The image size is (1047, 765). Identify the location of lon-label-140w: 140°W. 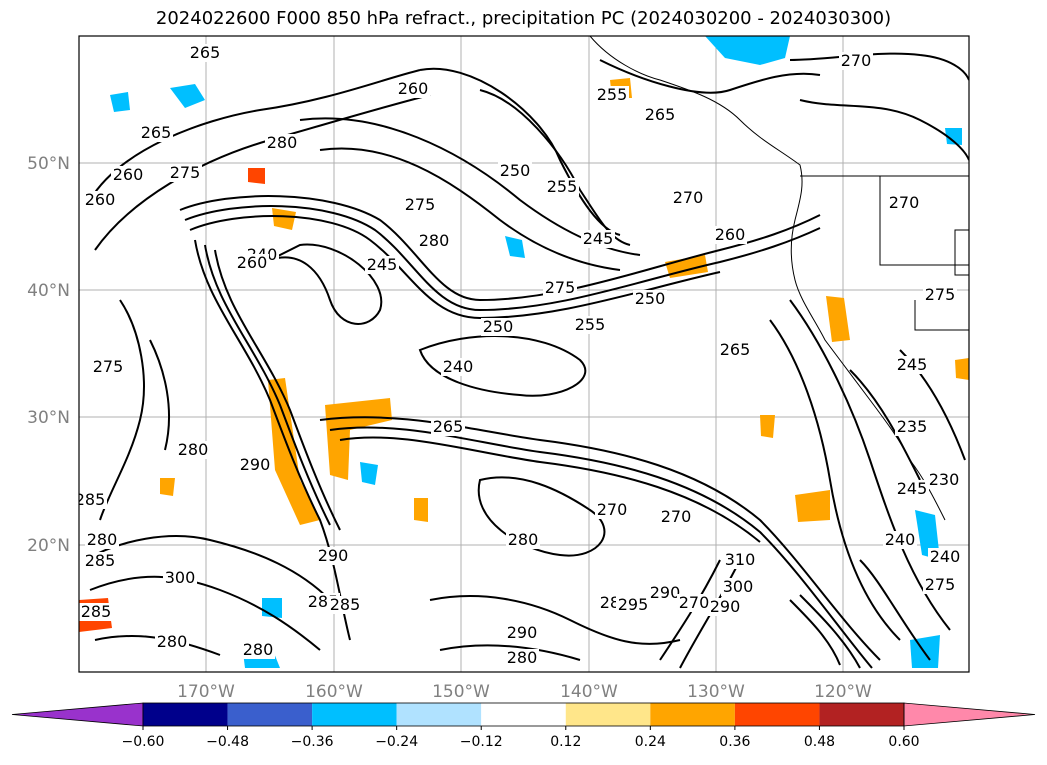
(589, 692).